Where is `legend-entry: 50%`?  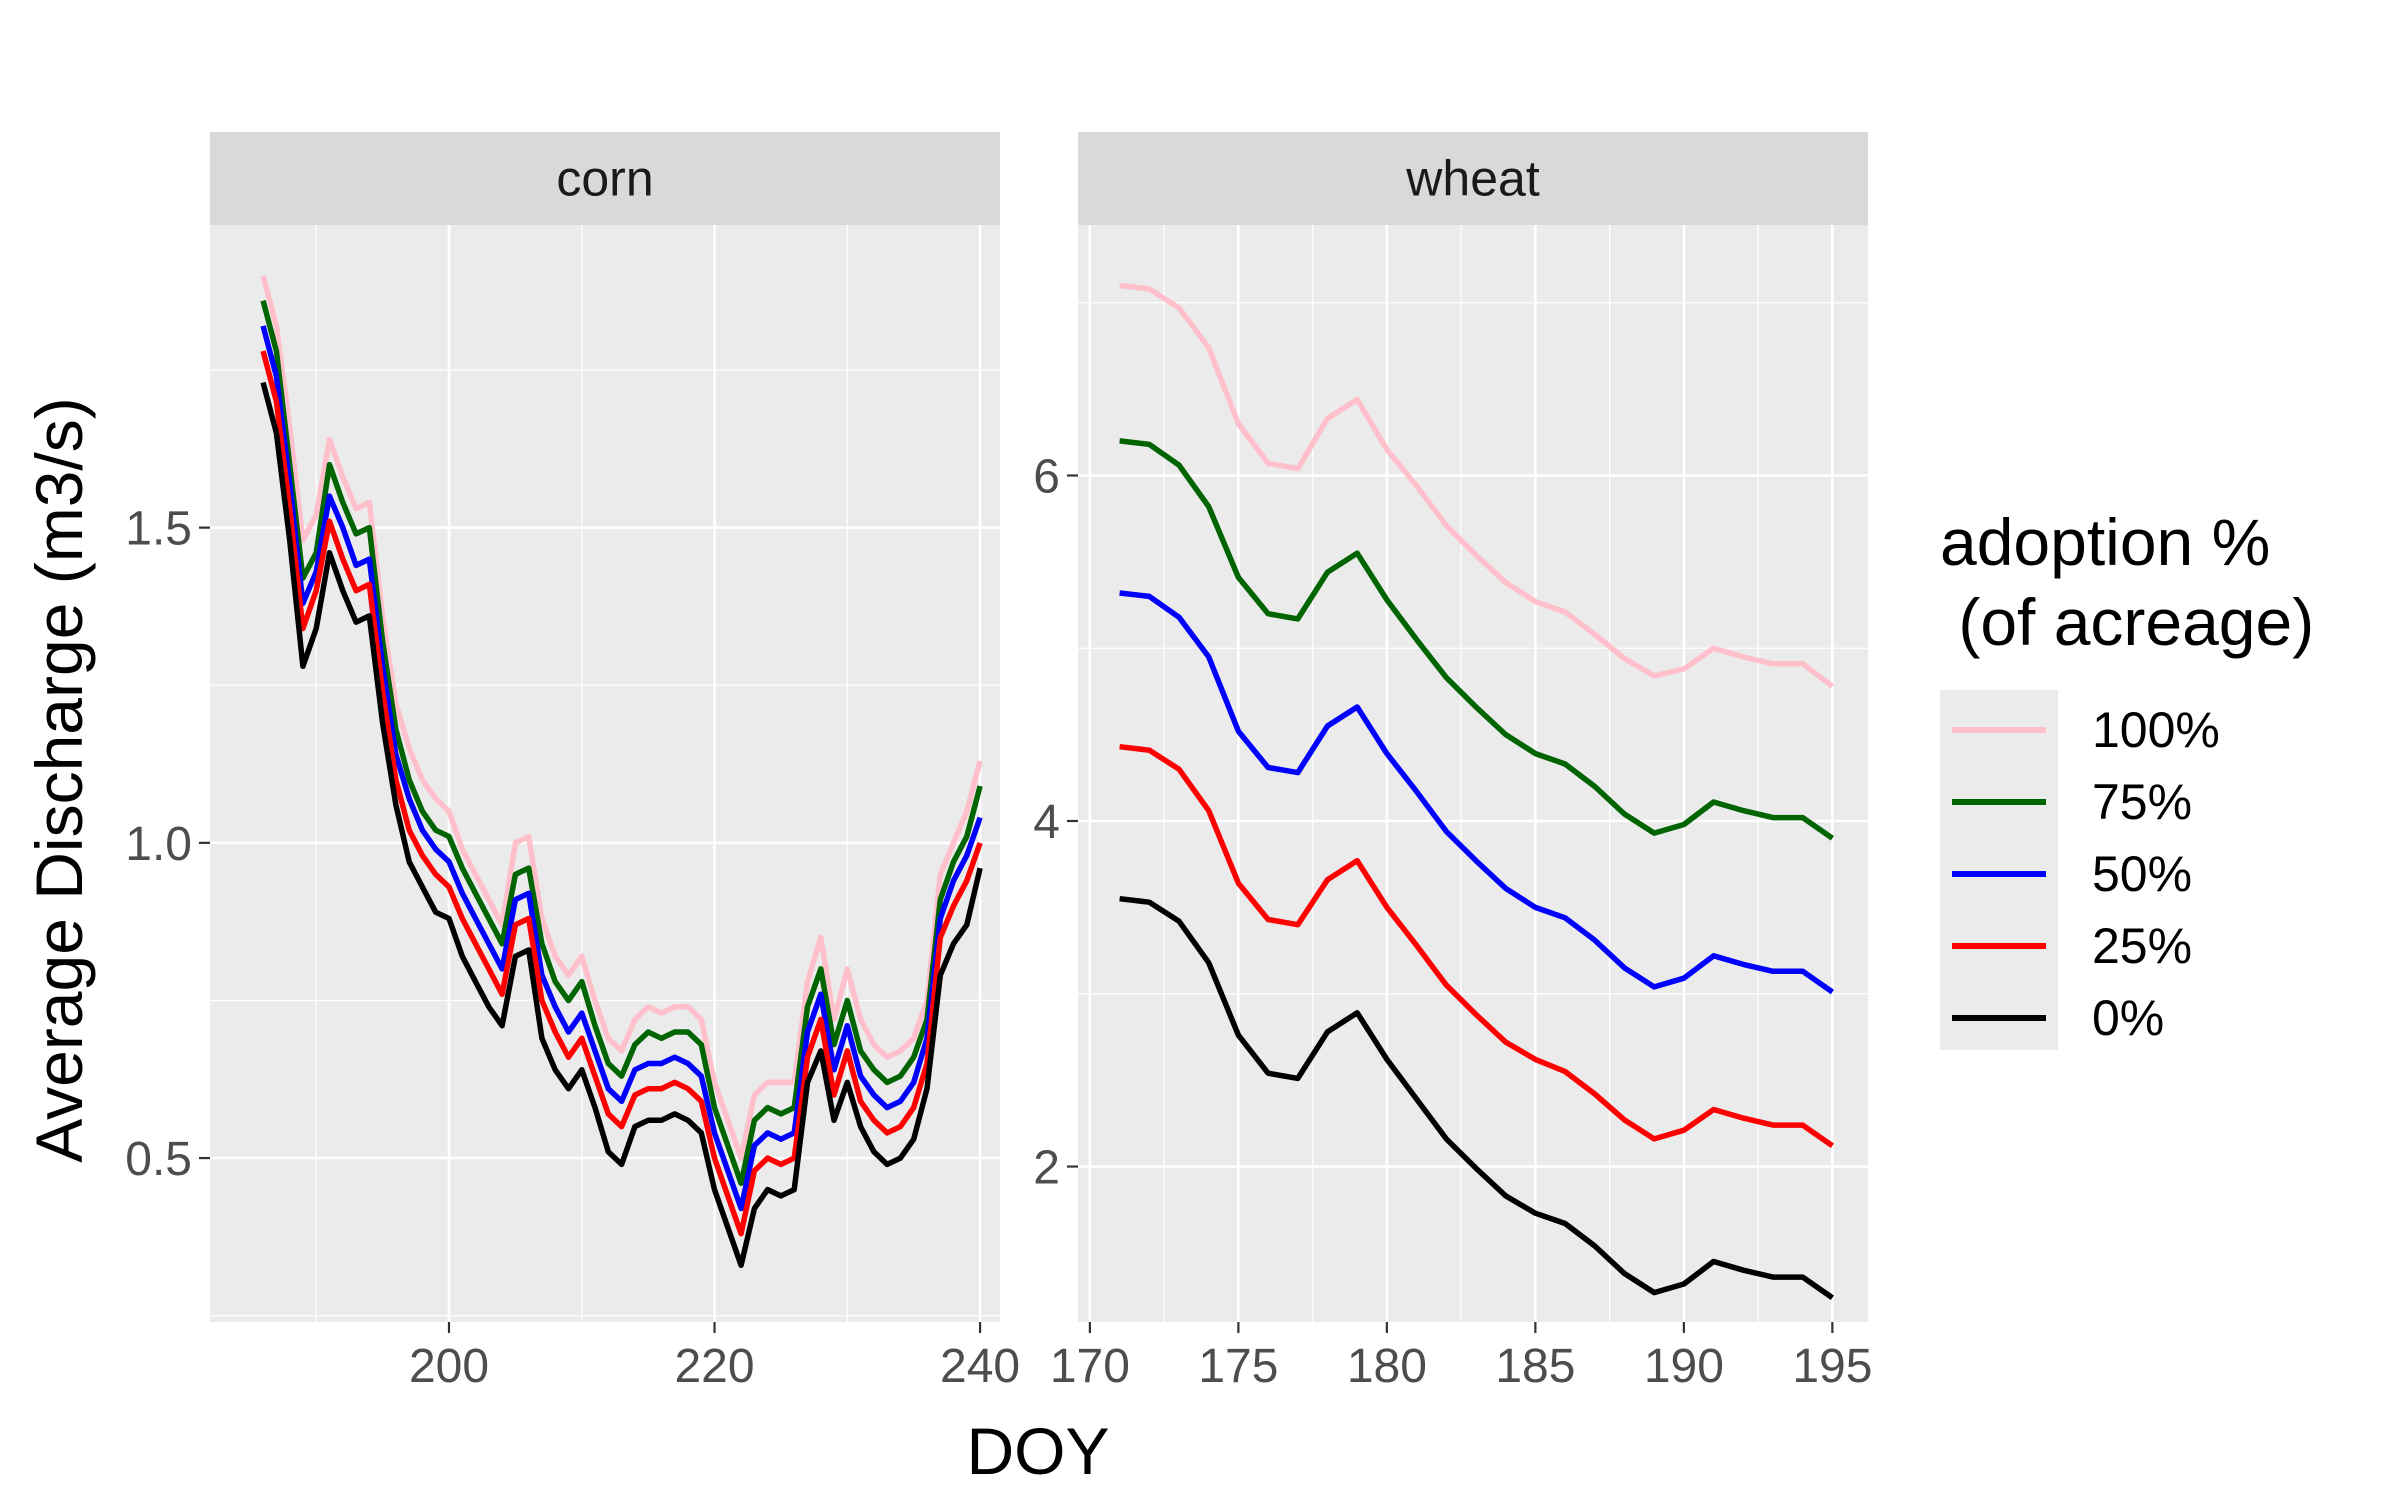 legend-entry: 50% is located at coordinates (2072, 874).